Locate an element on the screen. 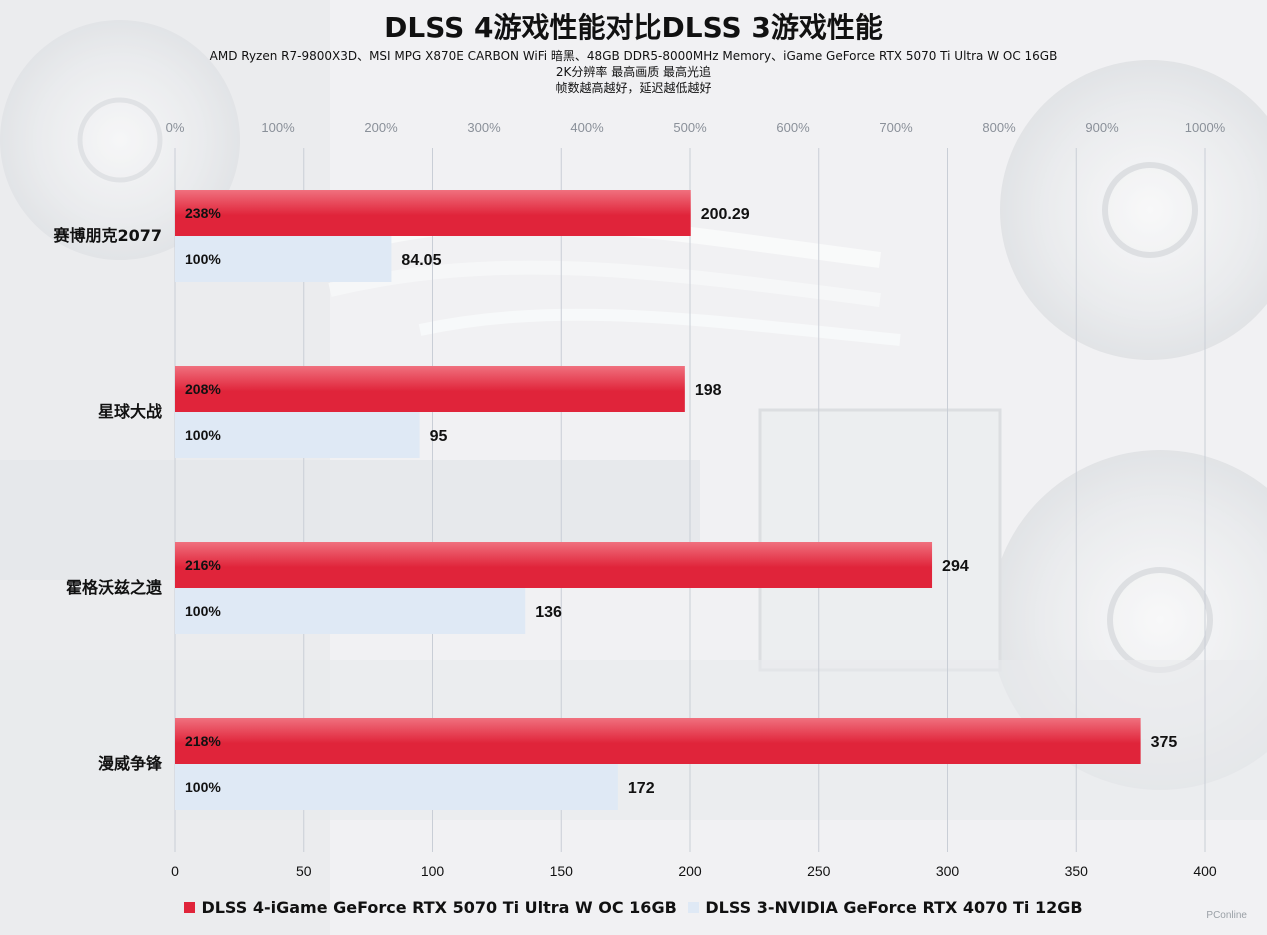 The height and width of the screenshot is (935, 1267). x-tick-label-bottom: 400 is located at coordinates (1205, 871).